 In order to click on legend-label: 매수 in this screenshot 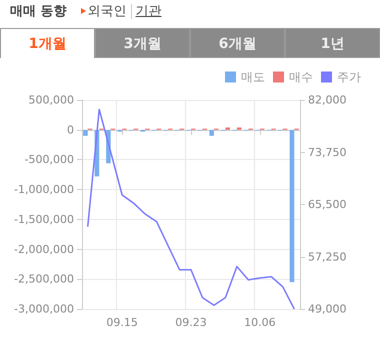, I will do `click(301, 77)`.